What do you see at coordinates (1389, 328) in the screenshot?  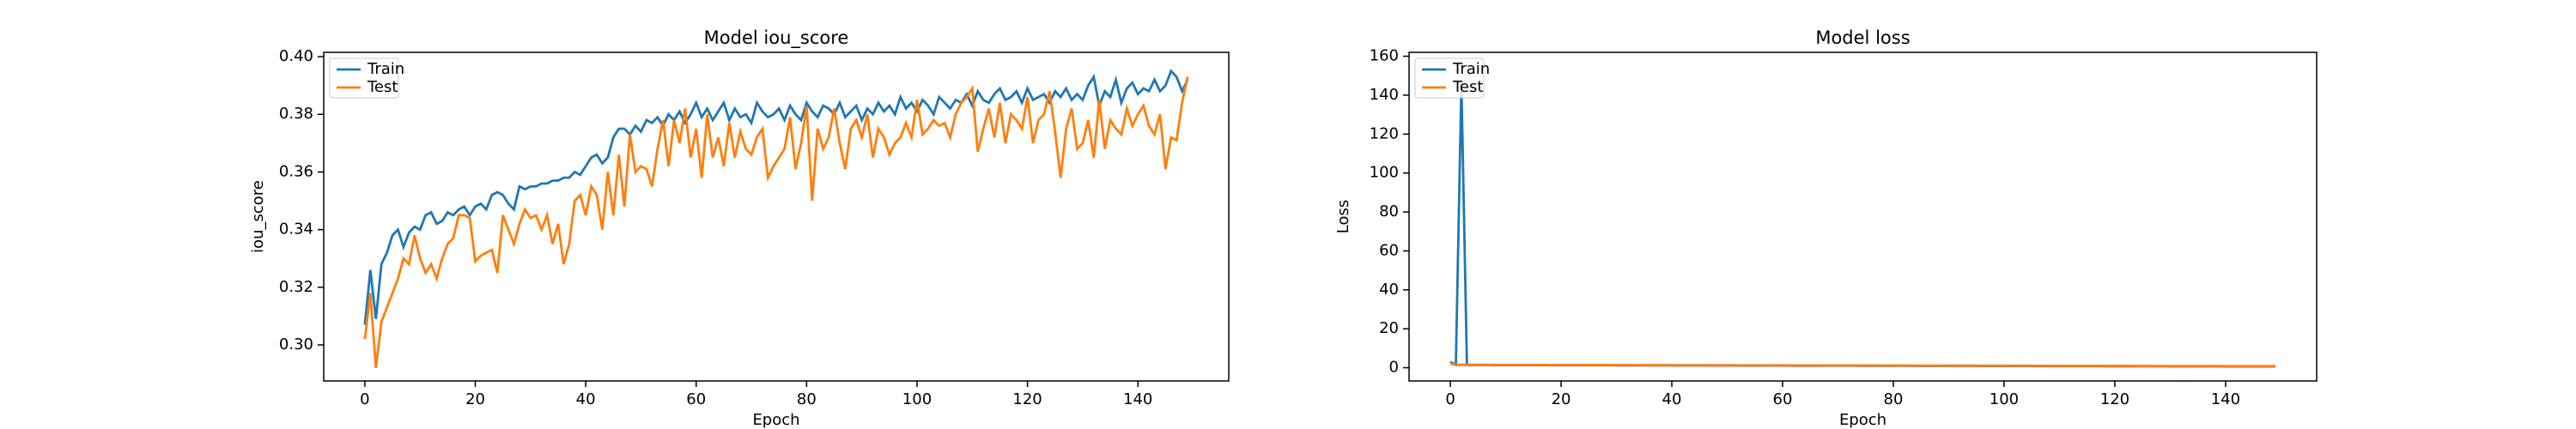 I see `y-tick-label: 20` at bounding box center [1389, 328].